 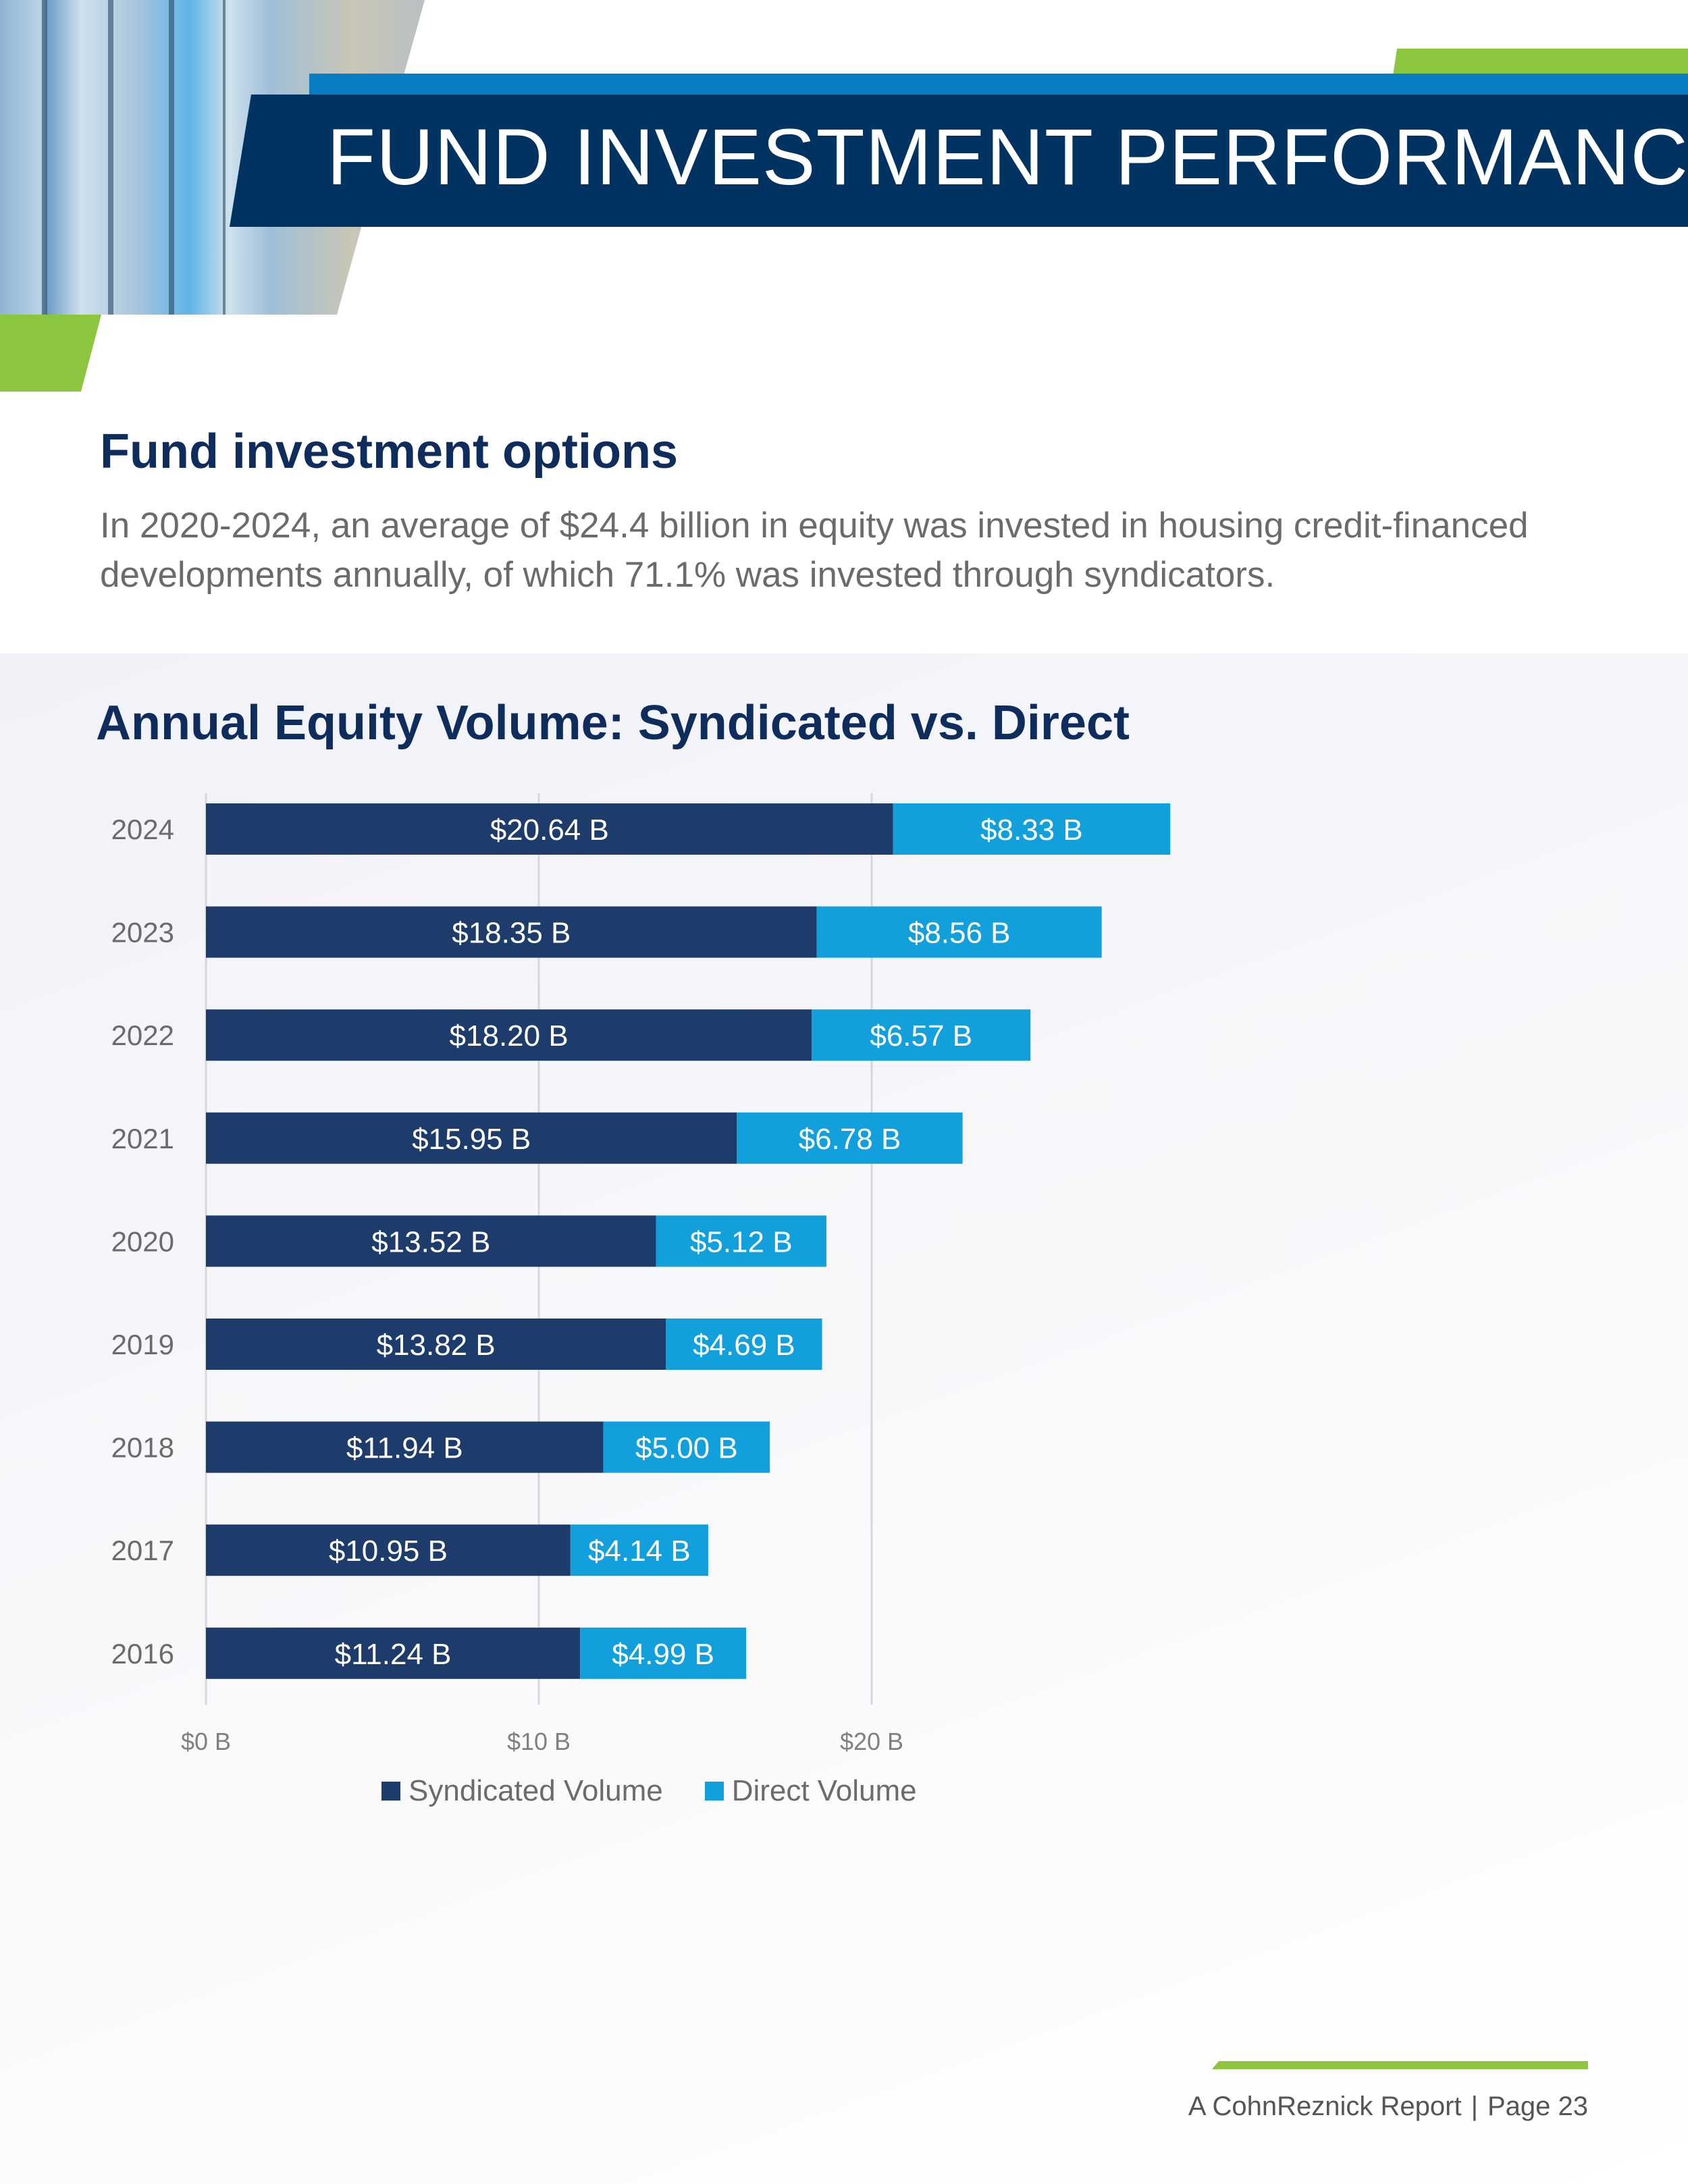 I want to click on bar-label: $11.24 B, so click(x=394, y=1654).